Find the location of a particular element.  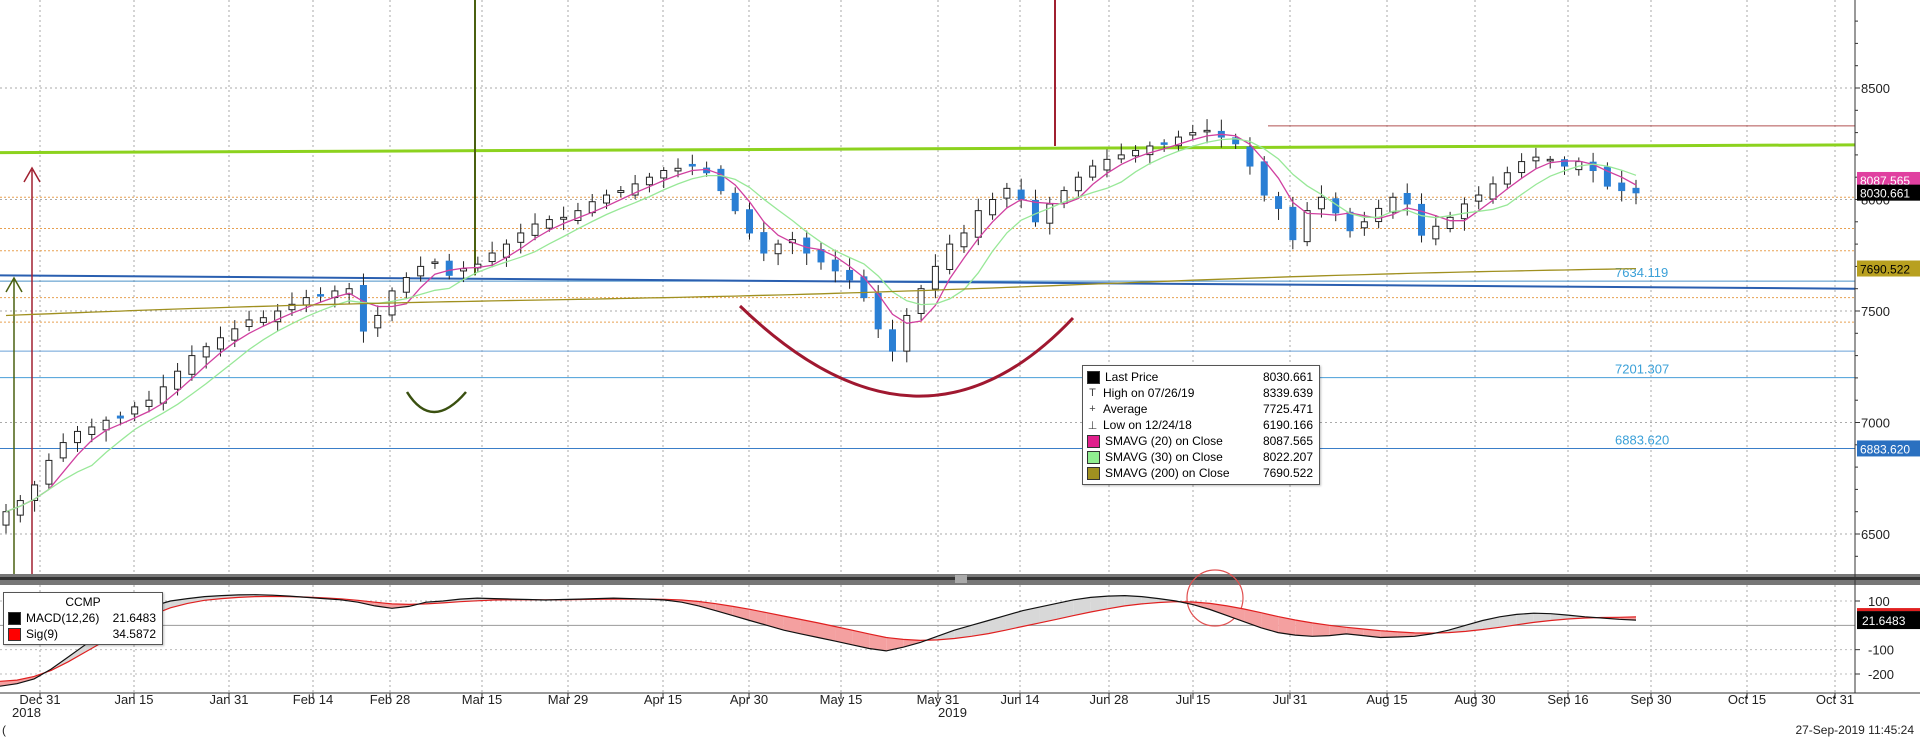

legend-row: SMAVG (20) on Close 8087.565 is located at coordinates (1201, 441).